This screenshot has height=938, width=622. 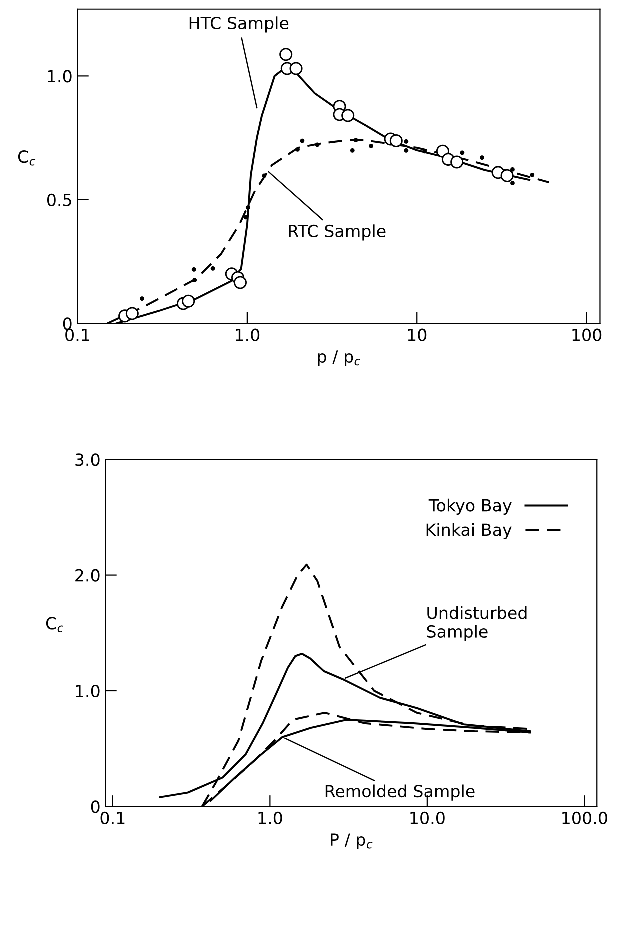 I want to click on x-tick-label: 100, so click(x=587, y=335).